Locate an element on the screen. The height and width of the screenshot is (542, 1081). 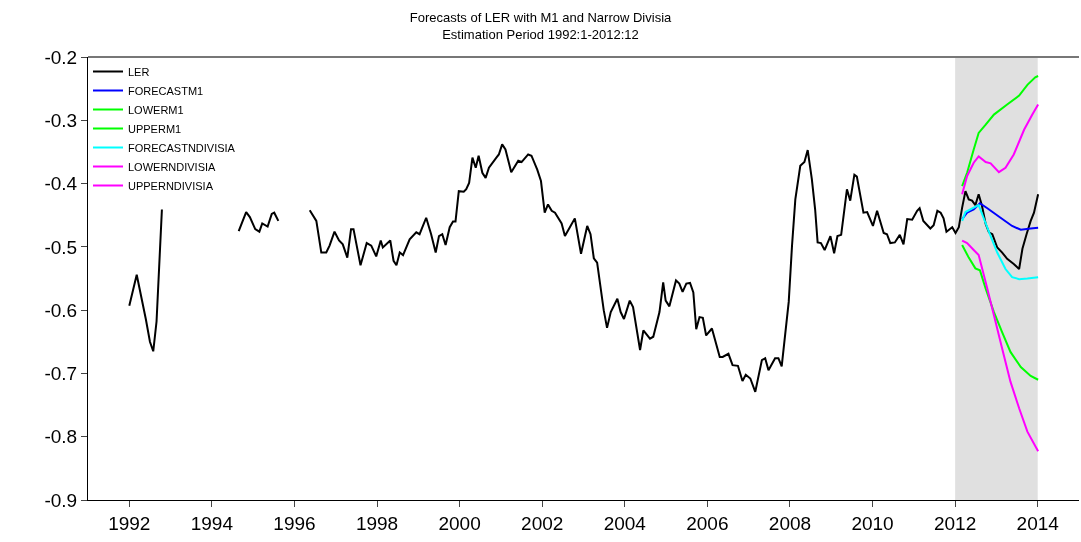
chart-subtitle: Estimation Period 1992:1-2012:12 is located at coordinates (540, 34).